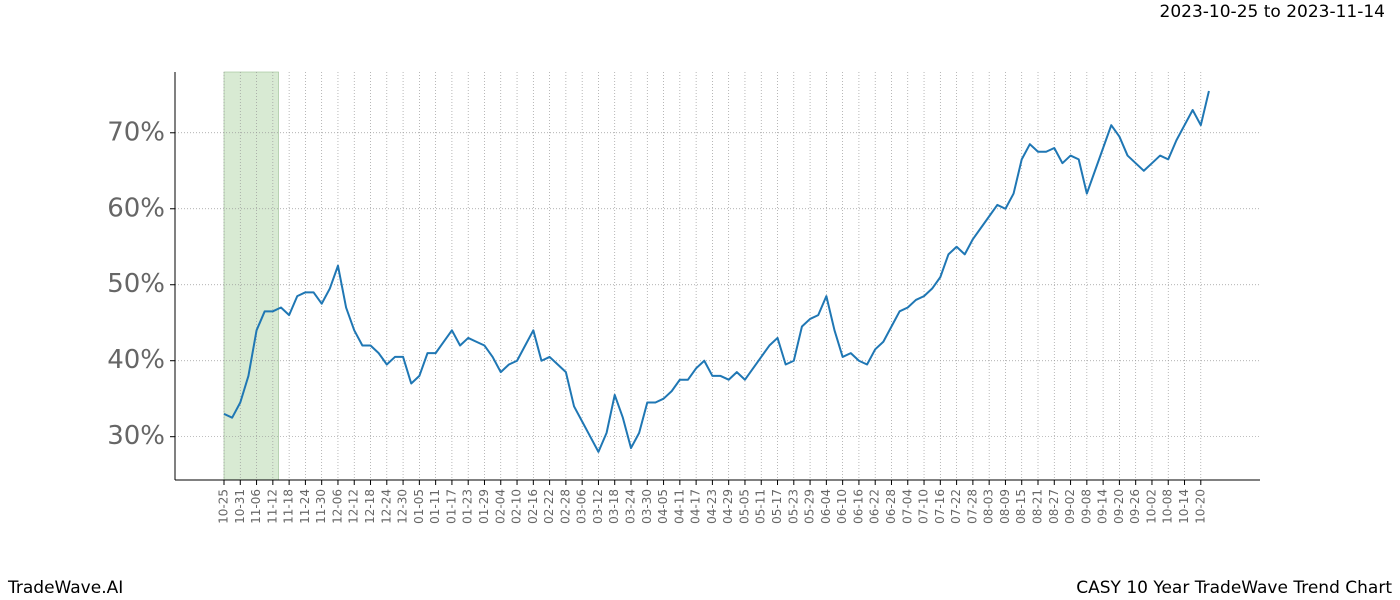 This screenshot has height=600, width=1400. Describe the element at coordinates (403, 506) in the screenshot. I see `x-tick-label: 12-30` at that location.